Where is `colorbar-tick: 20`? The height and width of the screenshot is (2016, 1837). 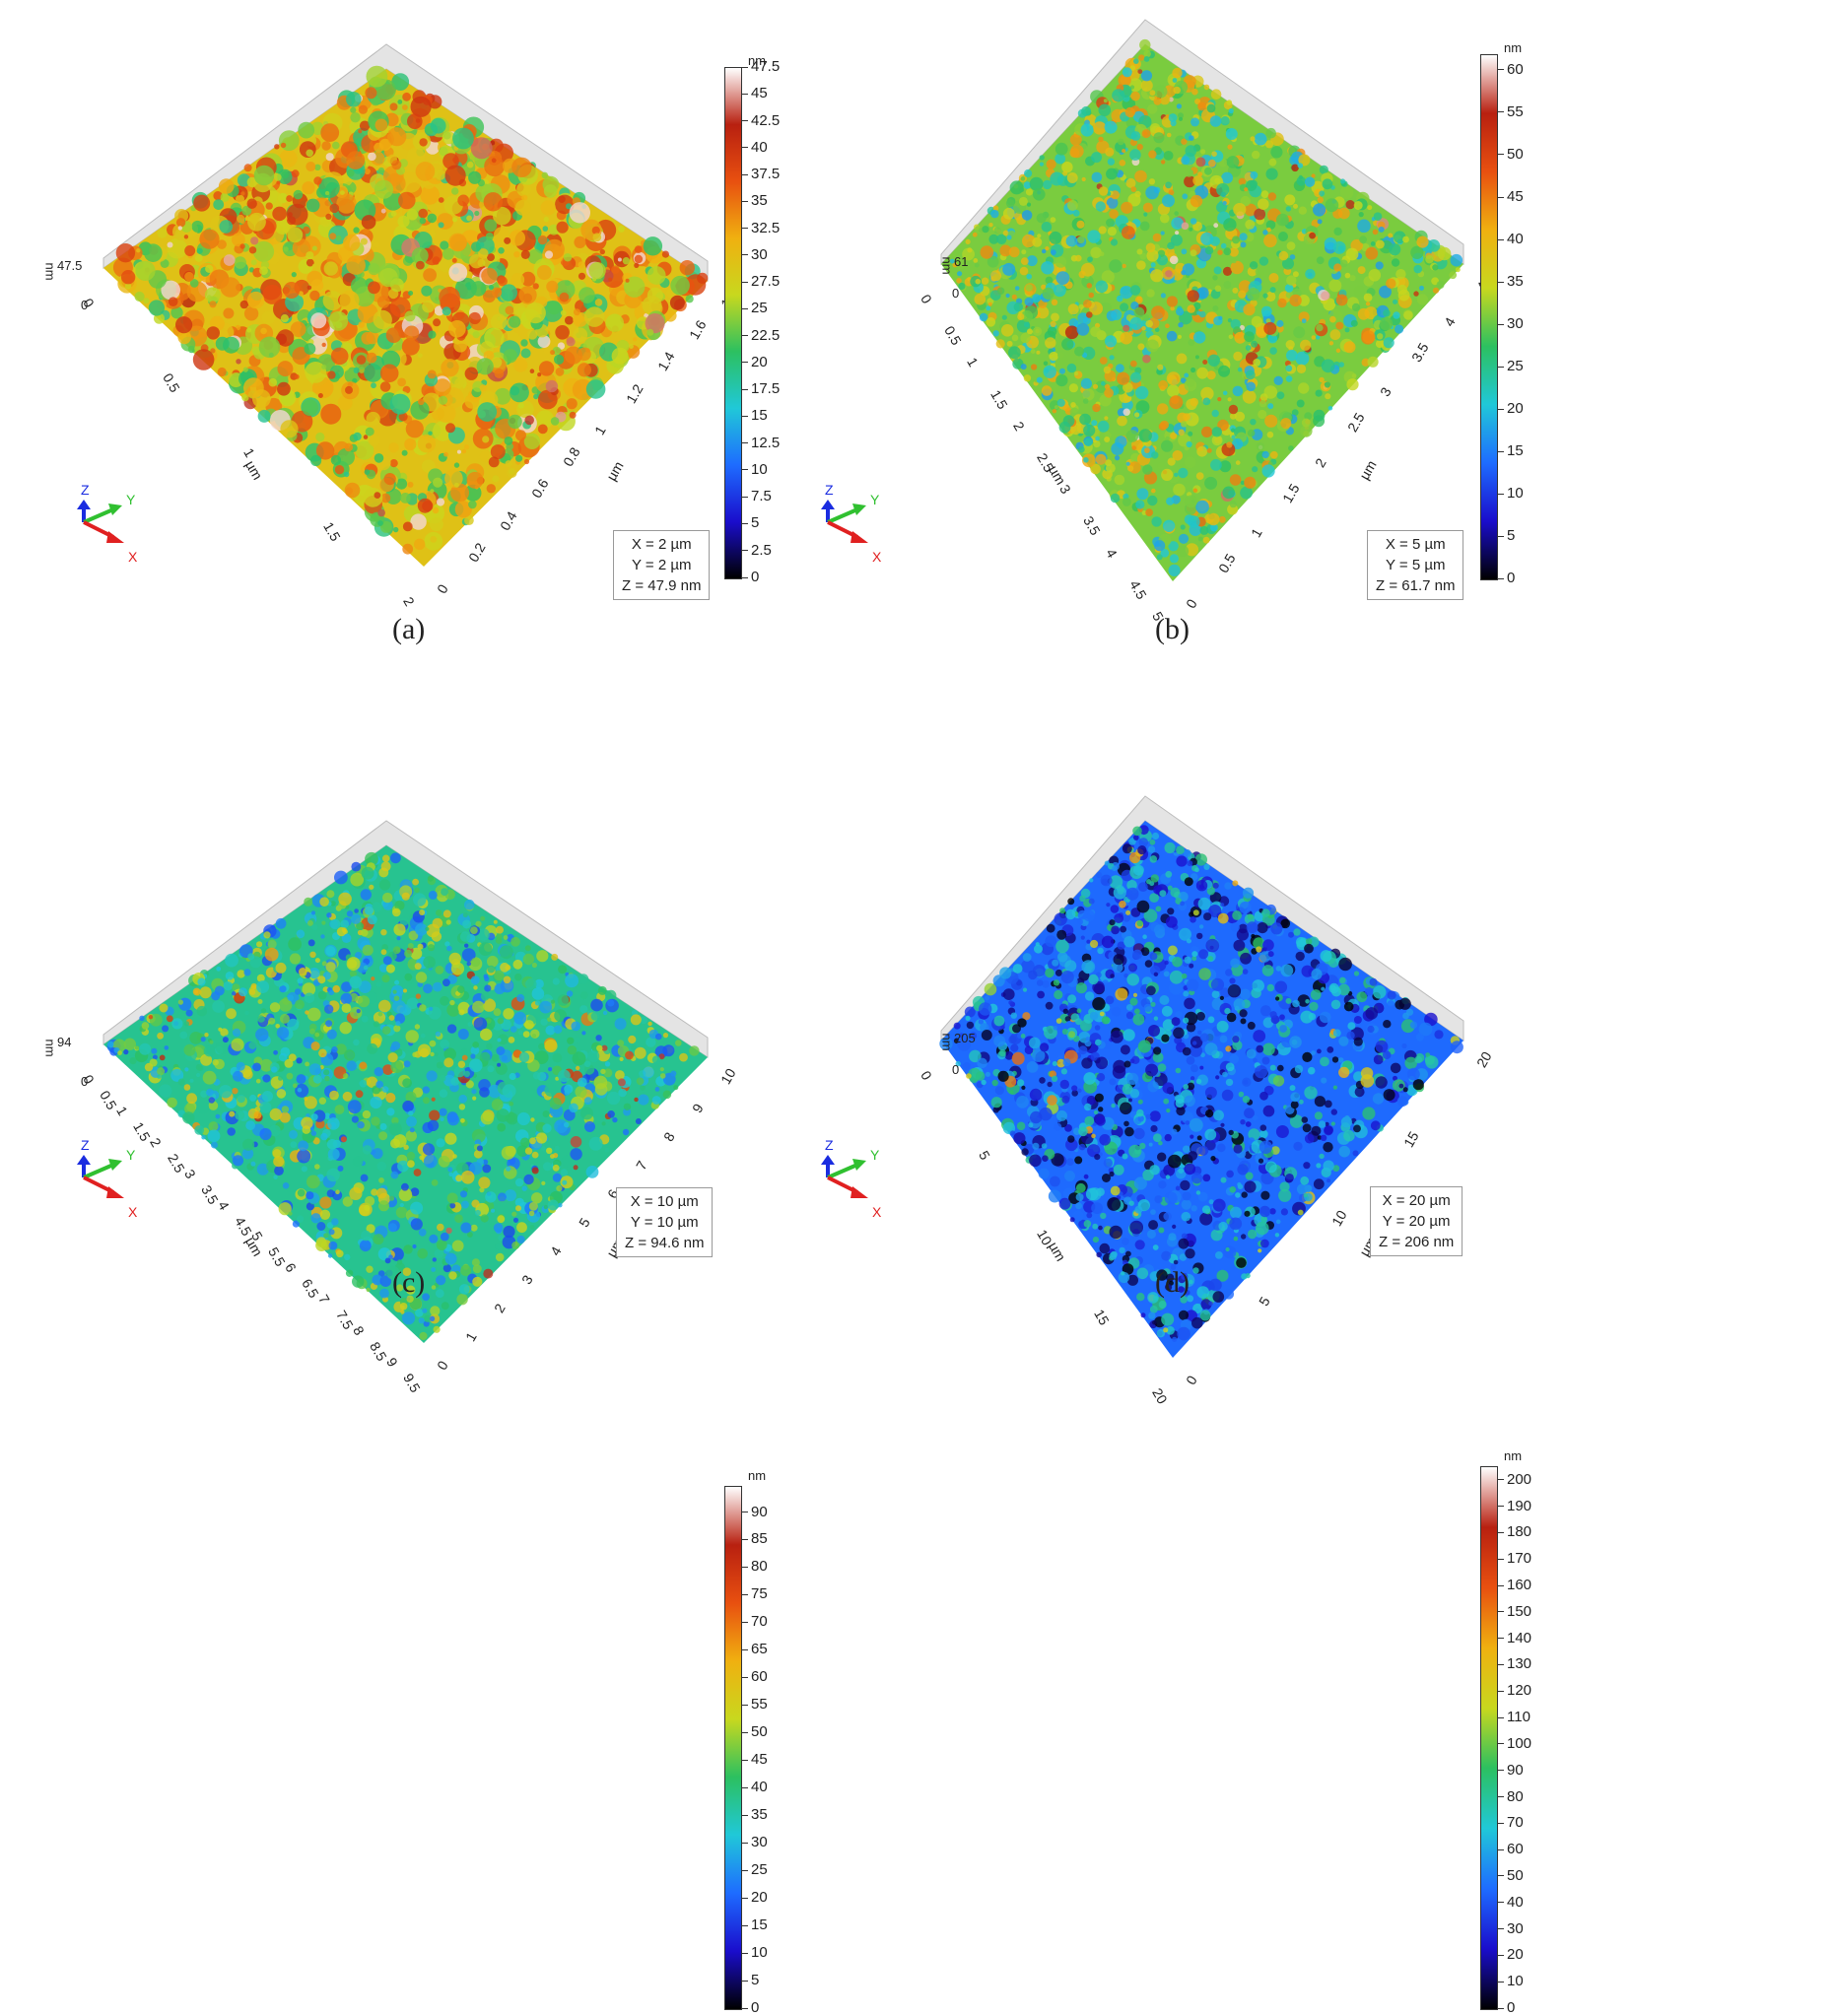 colorbar-tick: 20 is located at coordinates (755, 1897).